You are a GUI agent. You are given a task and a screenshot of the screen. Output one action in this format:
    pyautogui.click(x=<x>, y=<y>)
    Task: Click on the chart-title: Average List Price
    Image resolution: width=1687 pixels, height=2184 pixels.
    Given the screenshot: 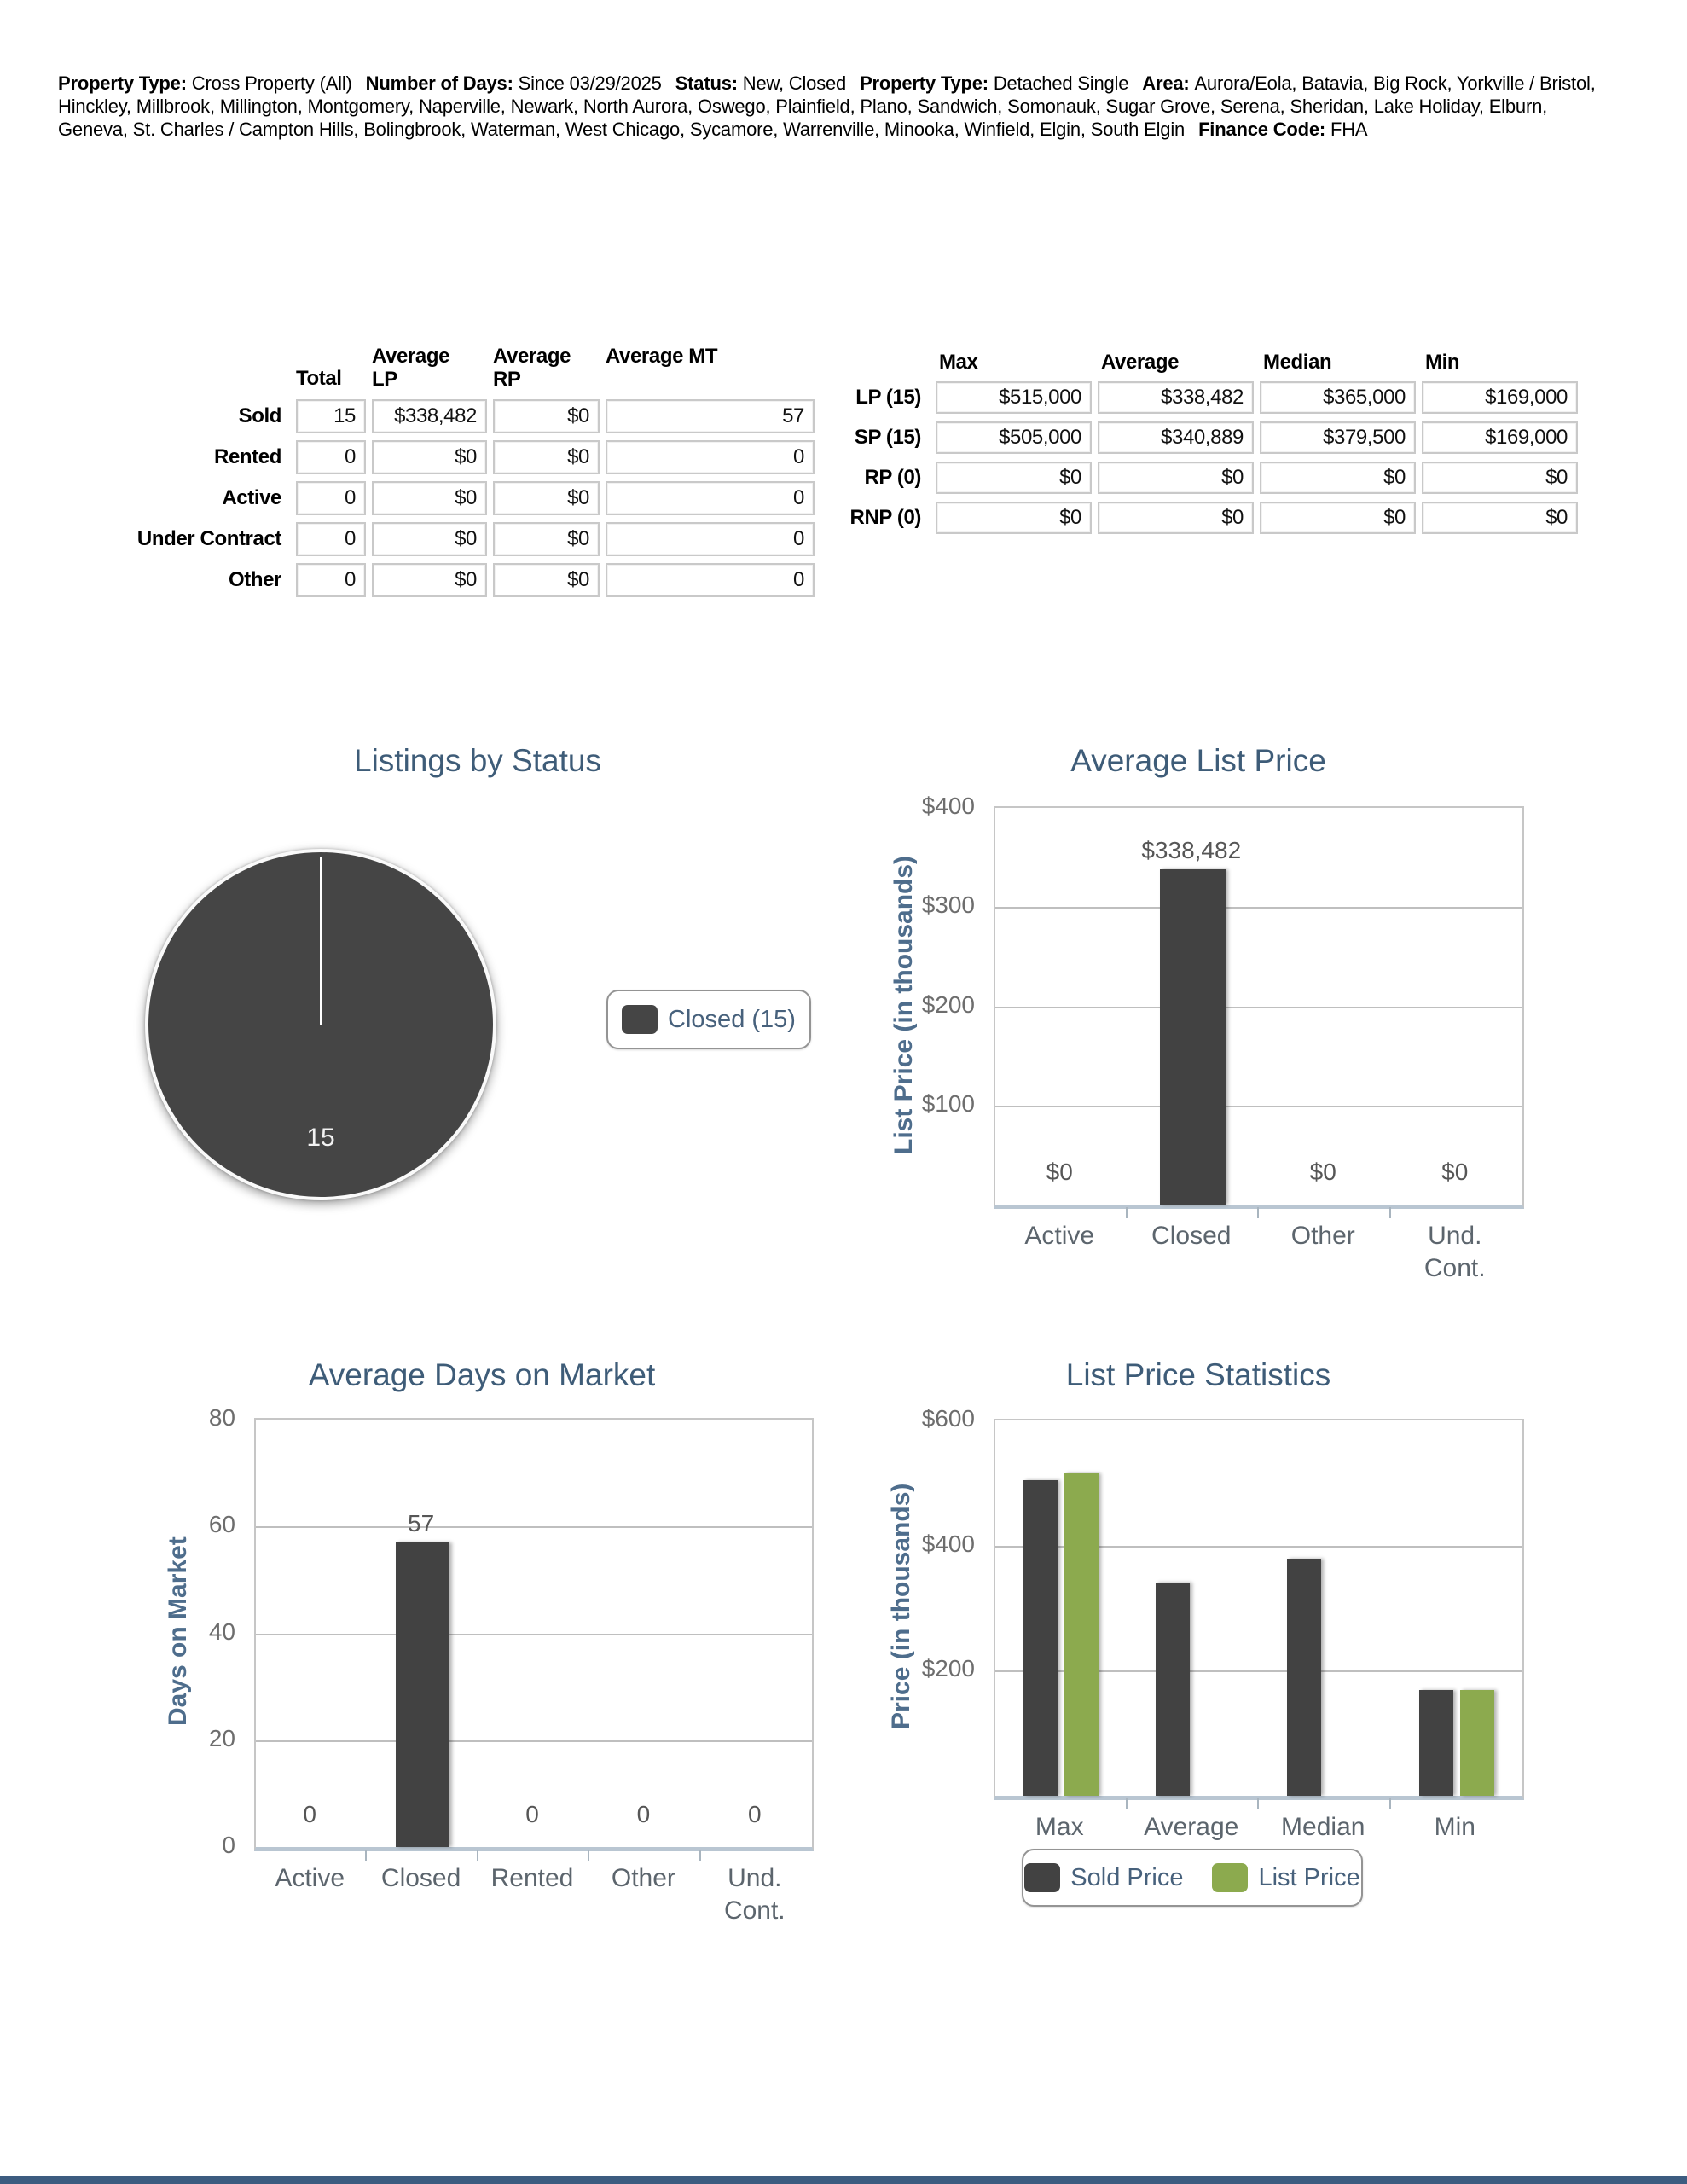 What is the action you would take?
    pyautogui.click(x=1198, y=760)
    